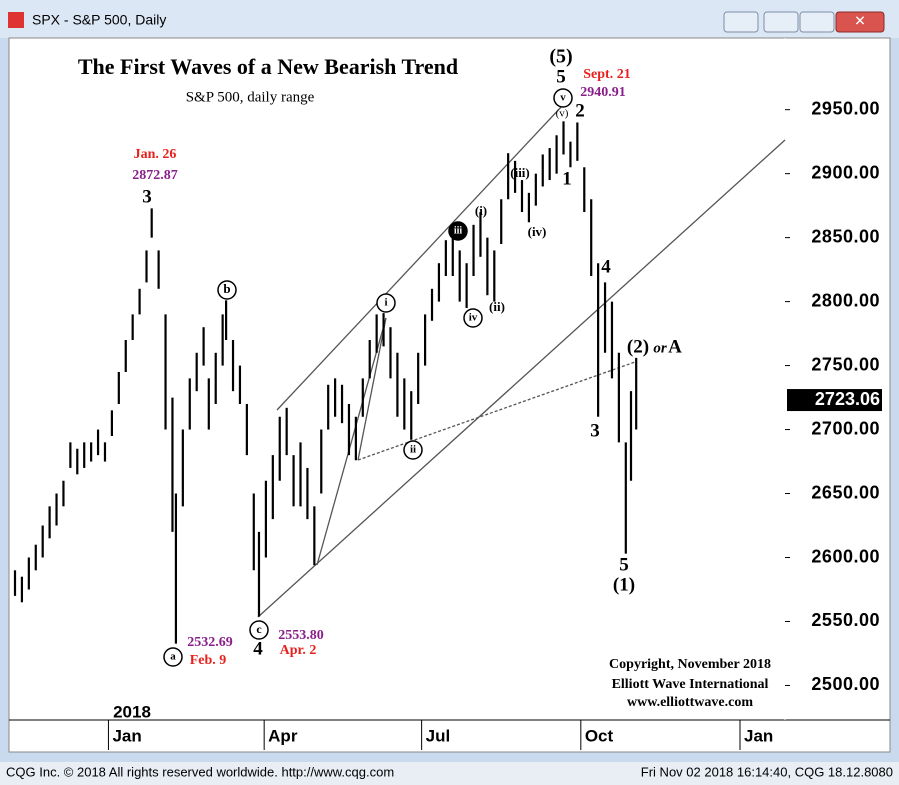 Image resolution: width=899 pixels, height=785 pixels. Describe the element at coordinates (660, 348) in the screenshot. I see `annotation: or` at that location.